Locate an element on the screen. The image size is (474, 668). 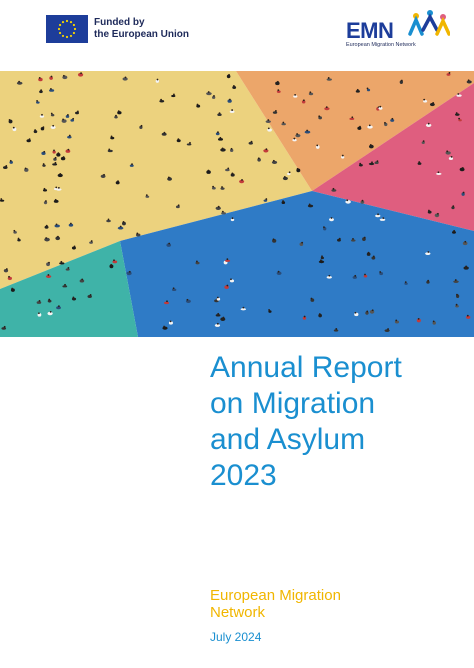
eu-funding-text: Funded by the European Union is located at coordinates (141, 29).